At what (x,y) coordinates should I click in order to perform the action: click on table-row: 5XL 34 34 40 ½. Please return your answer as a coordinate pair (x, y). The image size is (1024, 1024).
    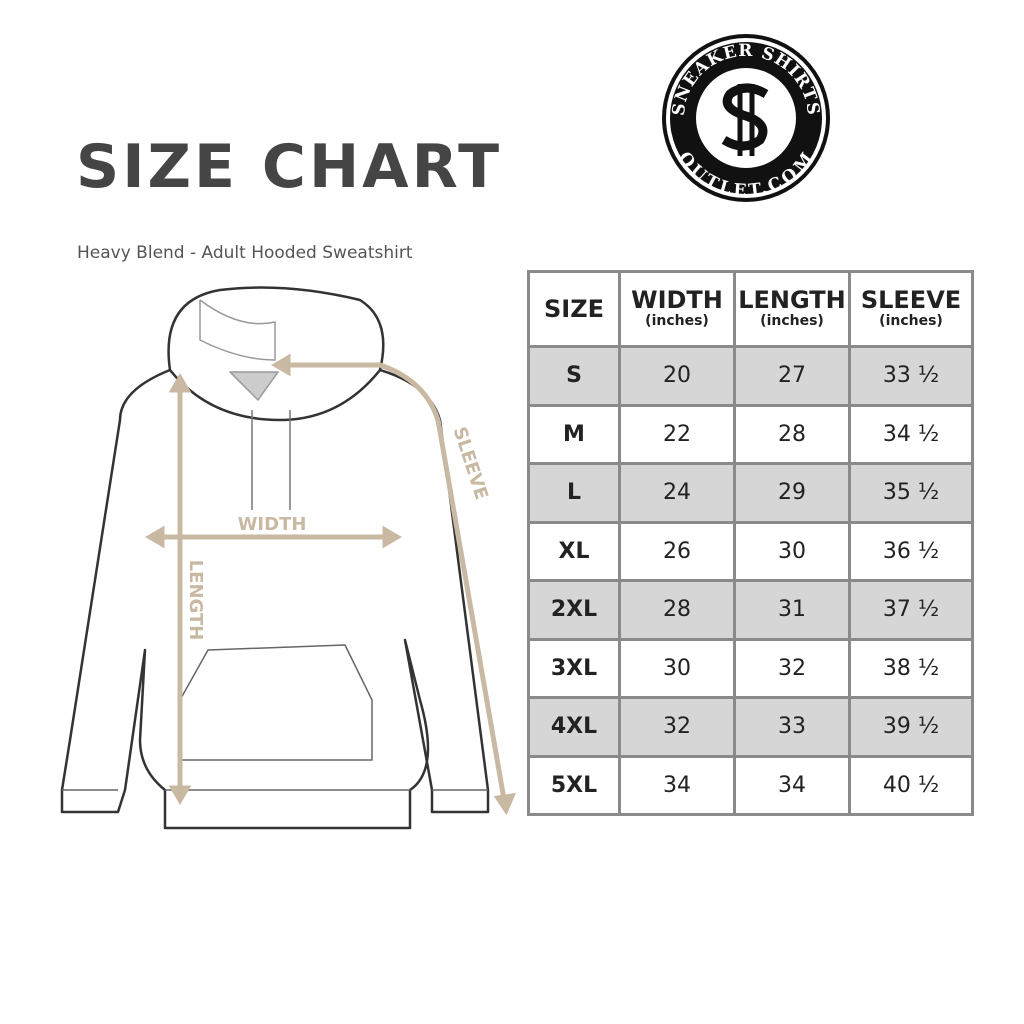
    Looking at the image, I should click on (750, 785).